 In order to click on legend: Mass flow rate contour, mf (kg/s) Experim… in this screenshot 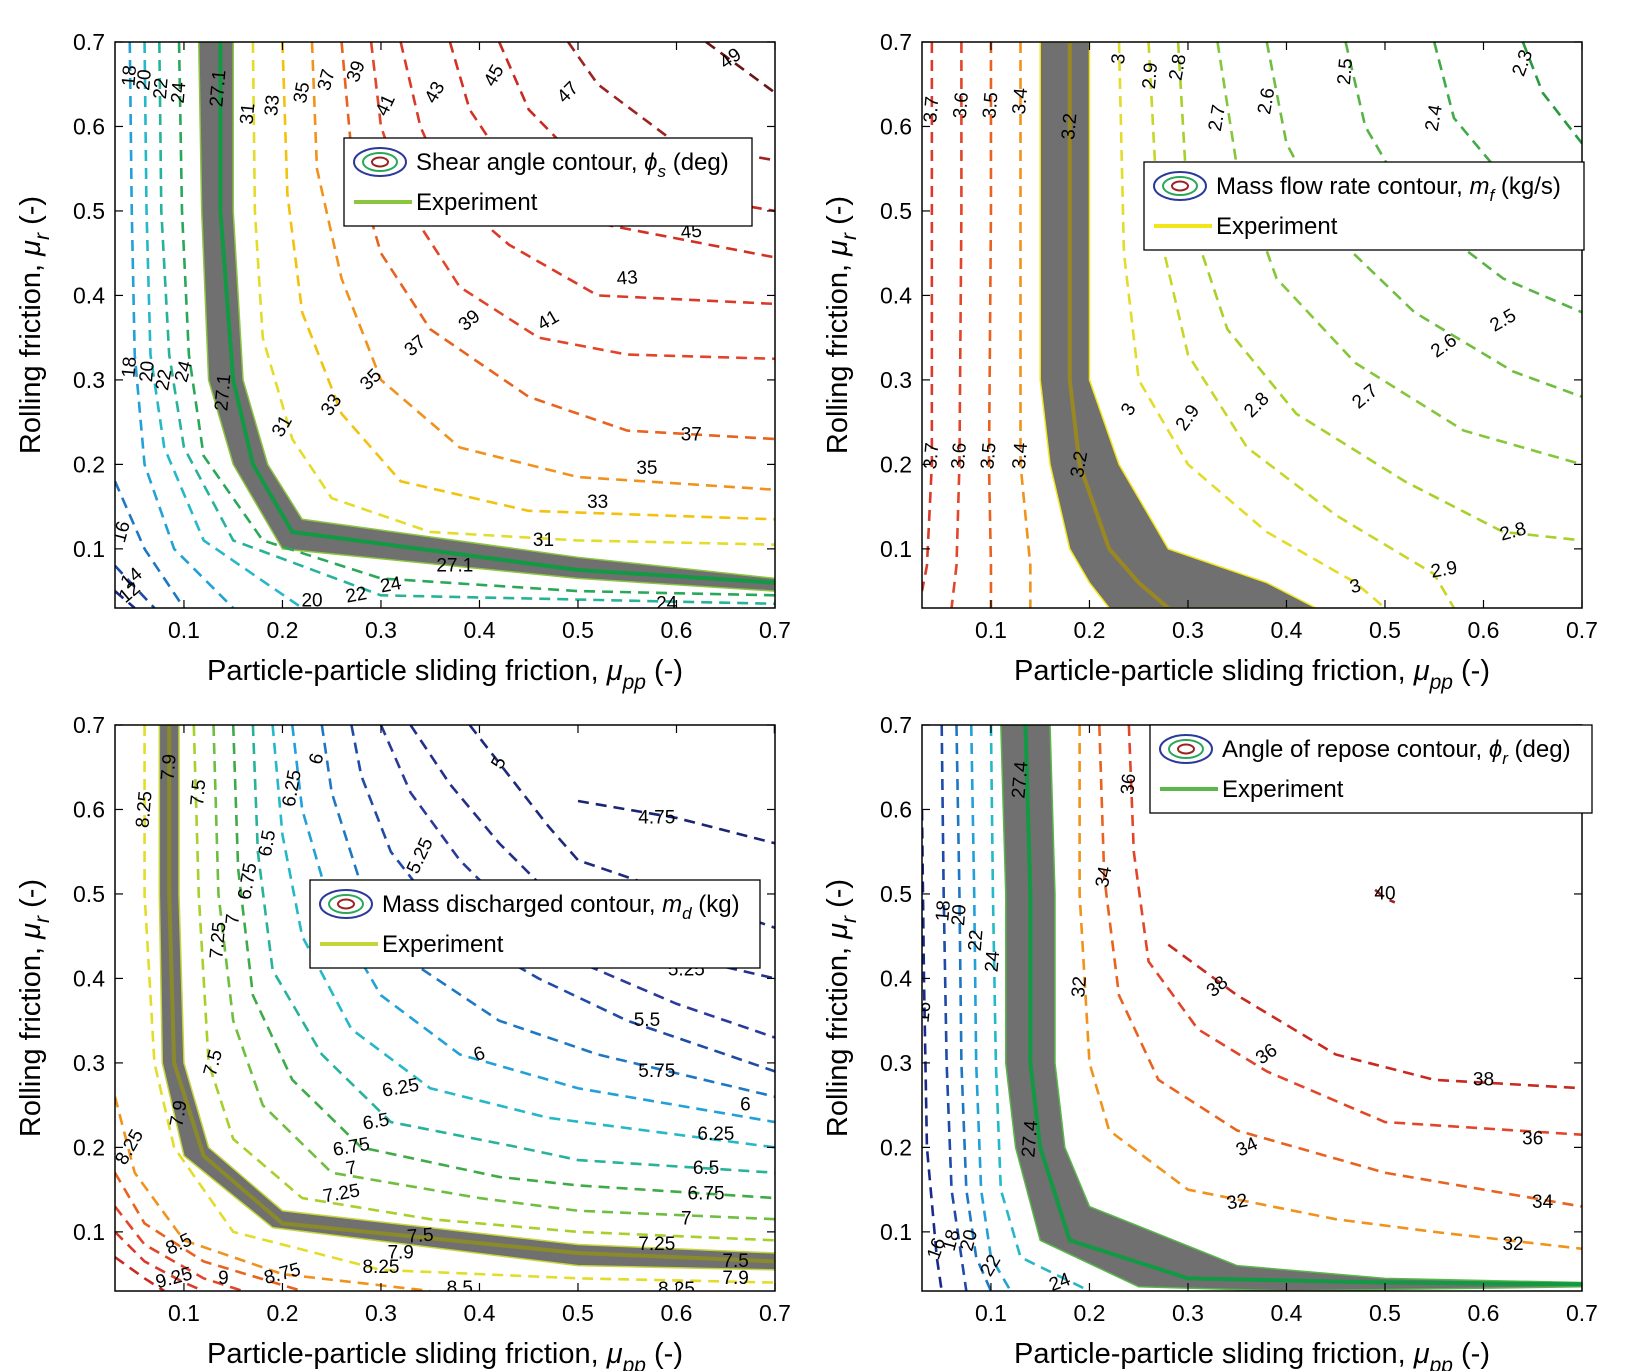, I will do `click(1364, 206)`.